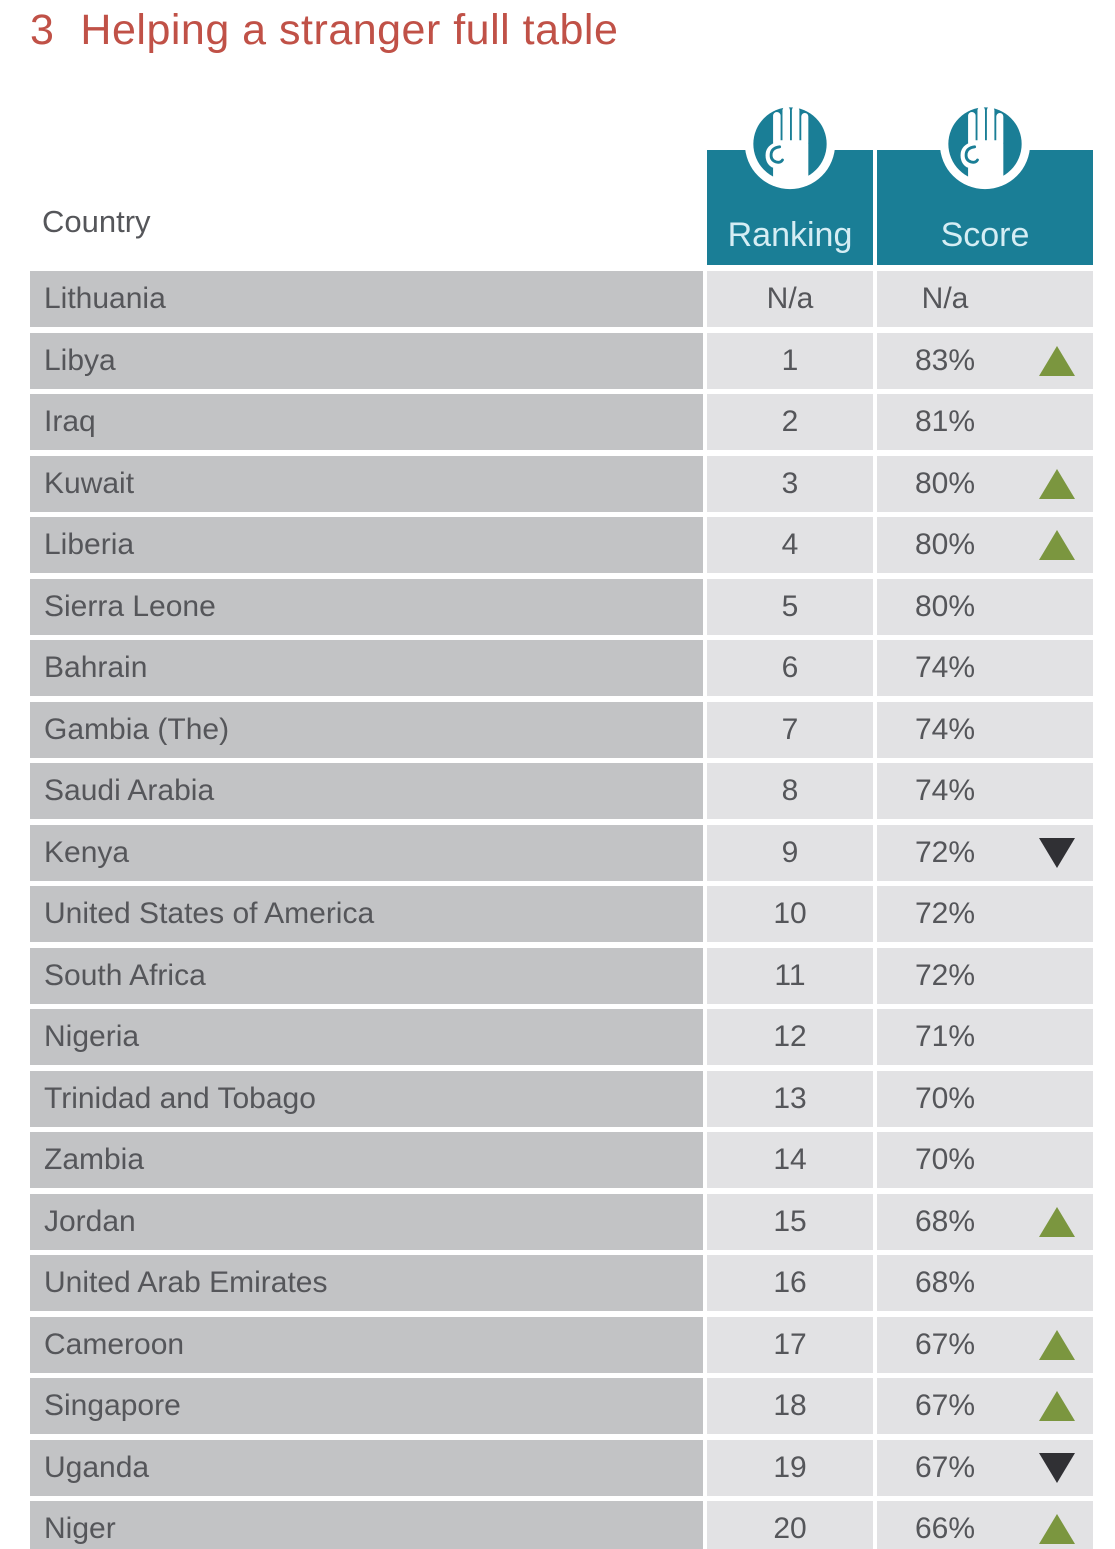 This screenshot has width=1115, height=1549. What do you see at coordinates (366, 852) in the screenshot?
I see `country-cell: Kenya` at bounding box center [366, 852].